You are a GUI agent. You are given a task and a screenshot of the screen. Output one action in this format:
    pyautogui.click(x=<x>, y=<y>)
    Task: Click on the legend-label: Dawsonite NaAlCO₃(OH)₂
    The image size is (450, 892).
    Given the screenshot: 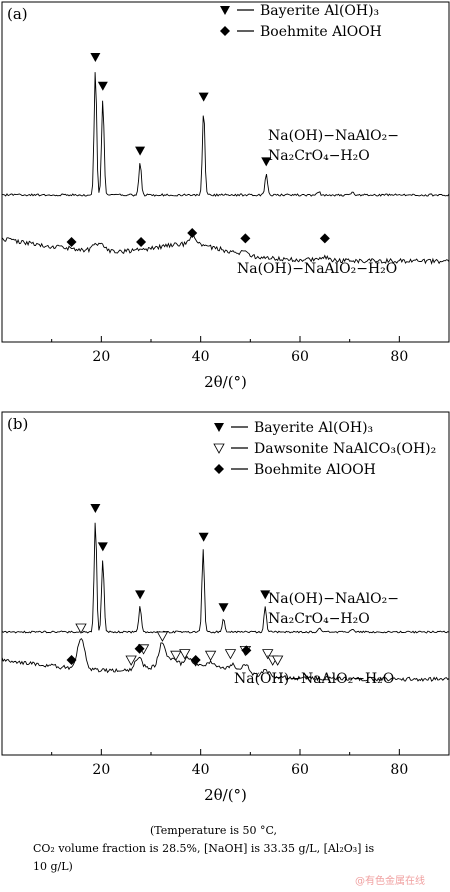 What is the action you would take?
    pyautogui.click(x=345, y=449)
    